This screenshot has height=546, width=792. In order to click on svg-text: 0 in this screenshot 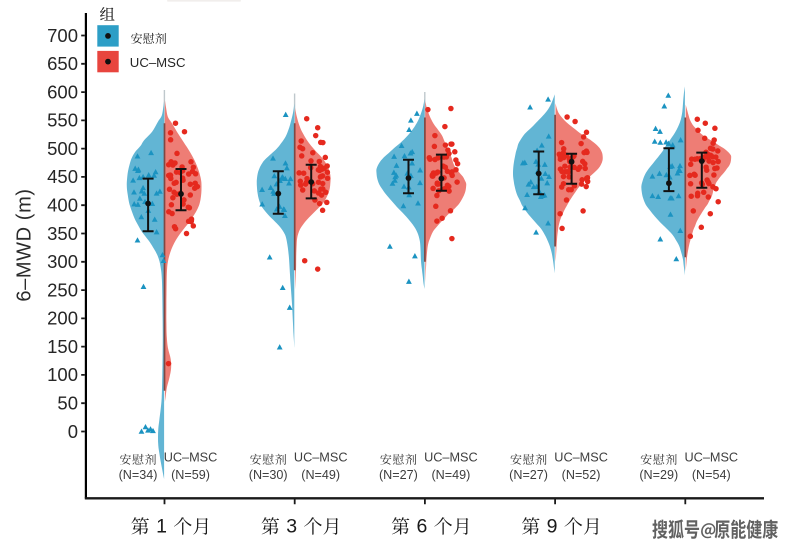, I will do `click(73, 431)`.